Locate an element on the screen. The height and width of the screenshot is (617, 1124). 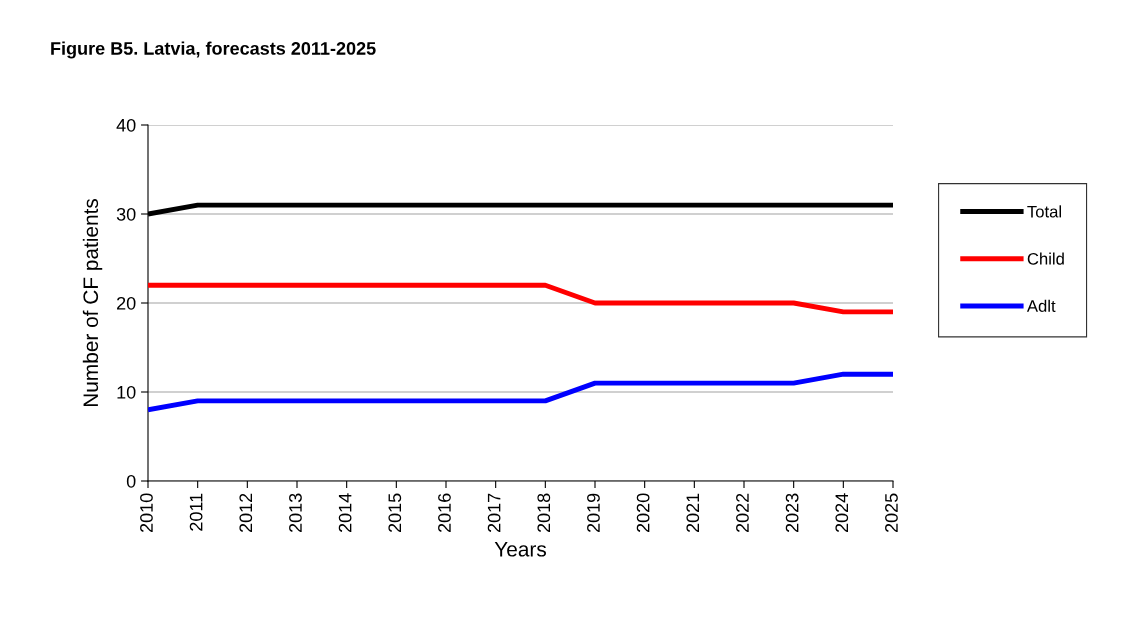
x-tick-label: 2014 is located at coordinates (345, 513).